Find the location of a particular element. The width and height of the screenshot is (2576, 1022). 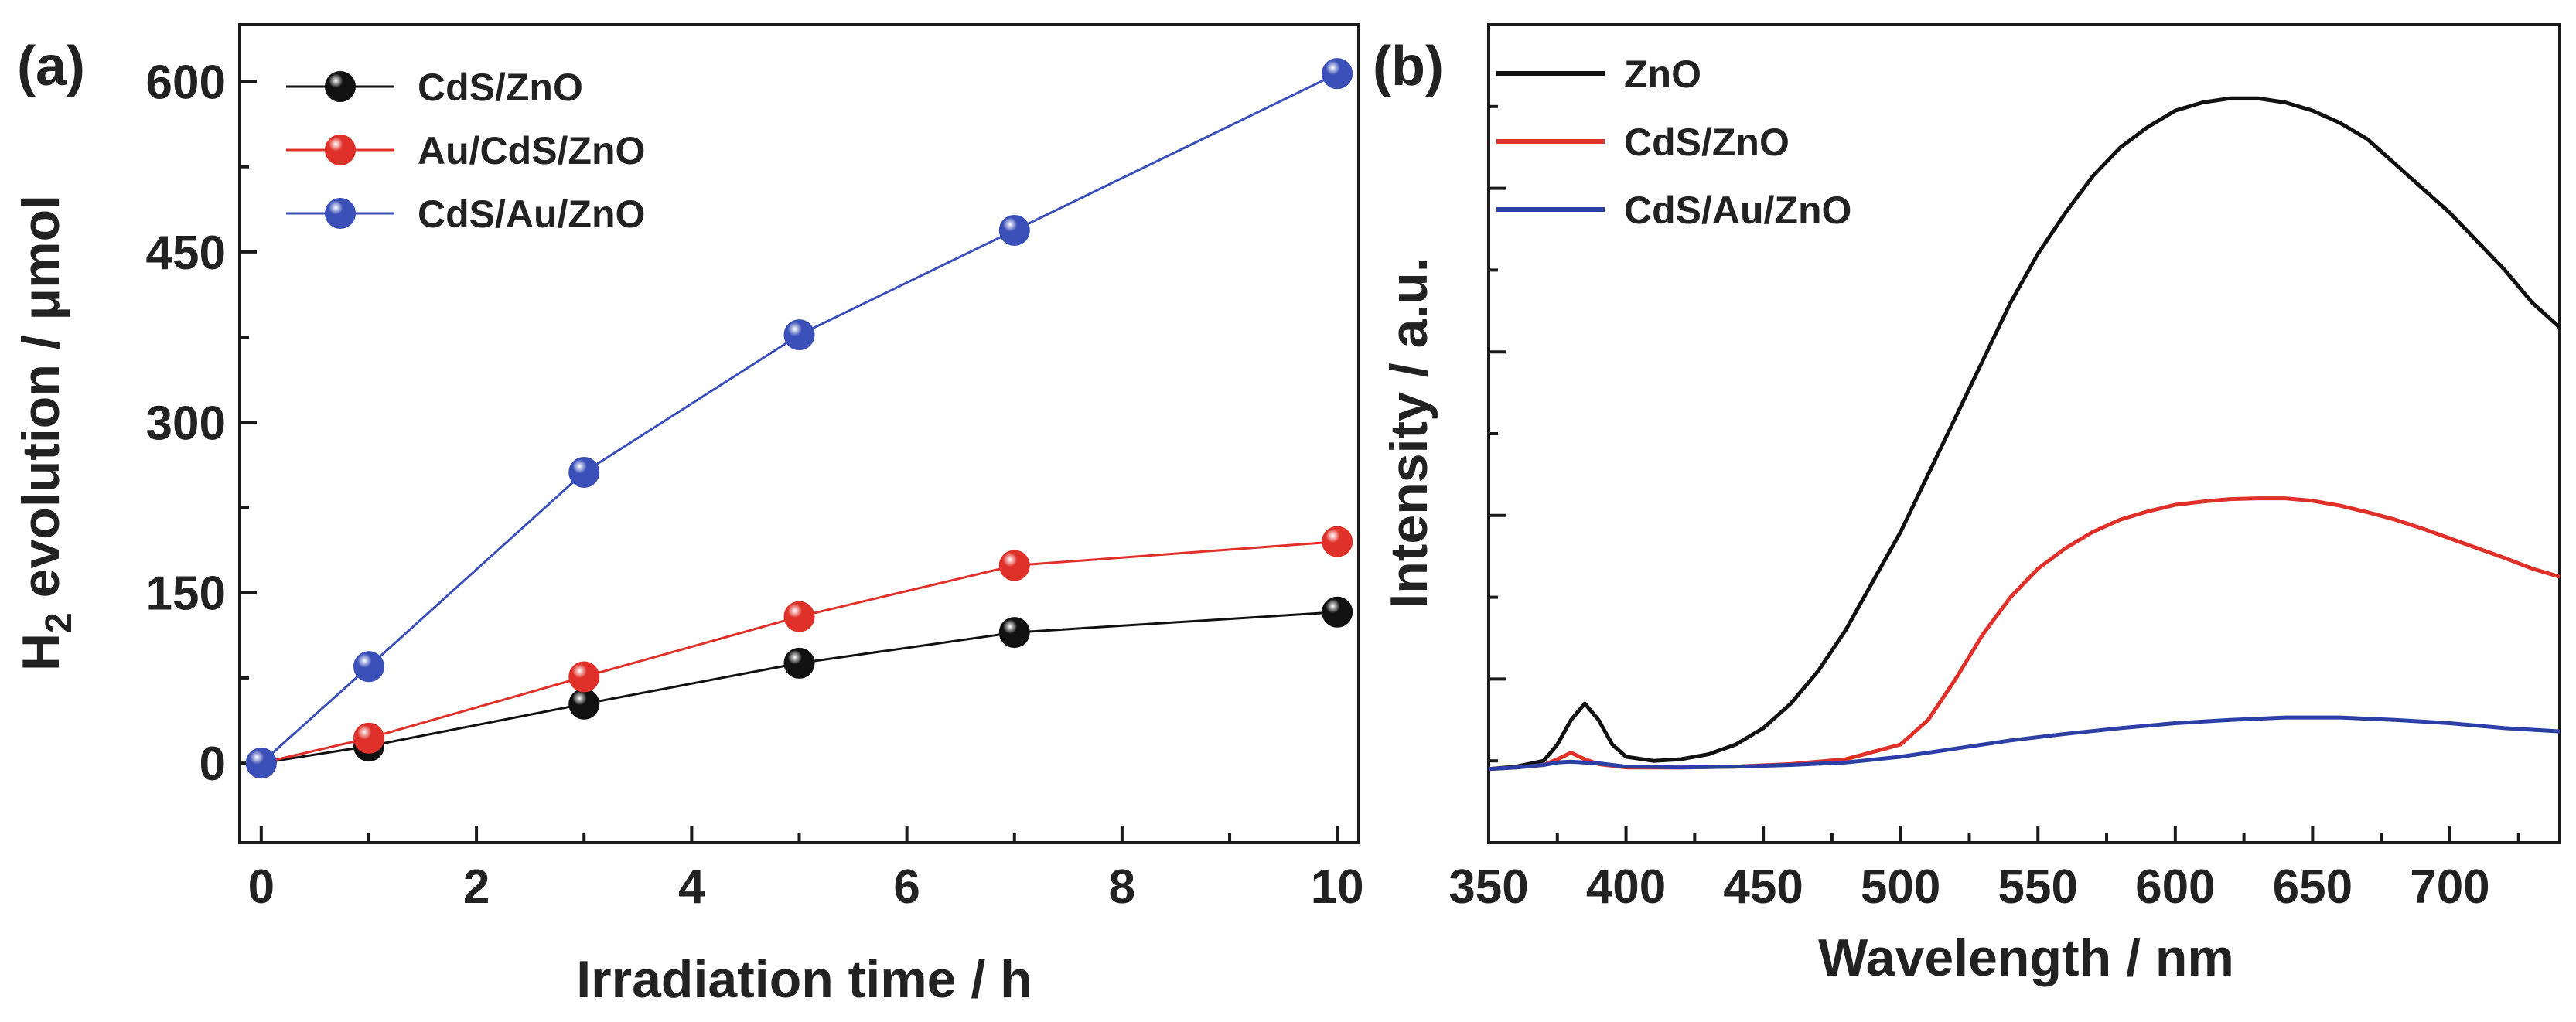

panel-a-x-tick-label: 4 is located at coordinates (691, 887).